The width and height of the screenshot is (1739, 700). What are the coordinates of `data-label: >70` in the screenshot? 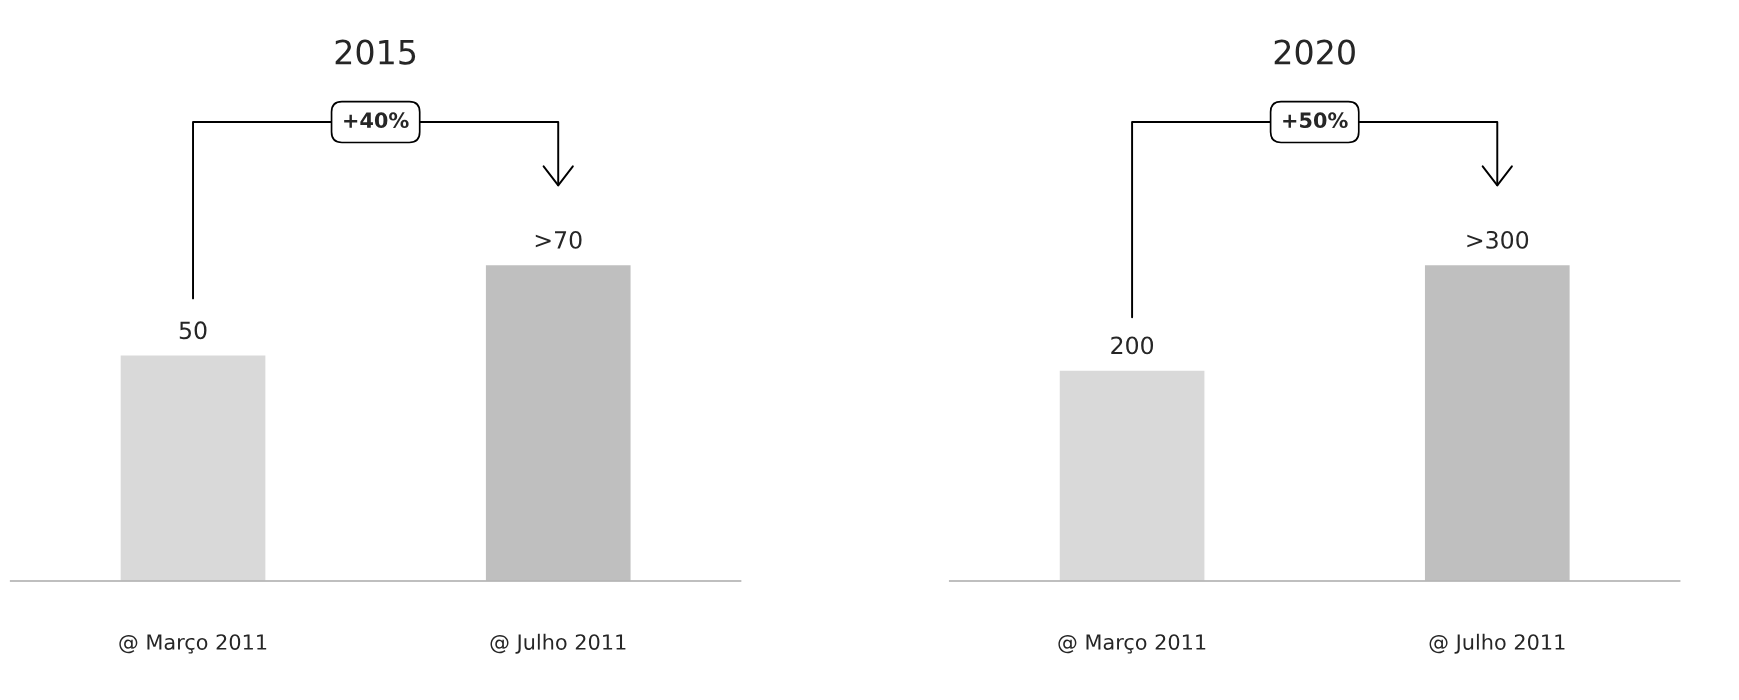 It's located at (558, 239).